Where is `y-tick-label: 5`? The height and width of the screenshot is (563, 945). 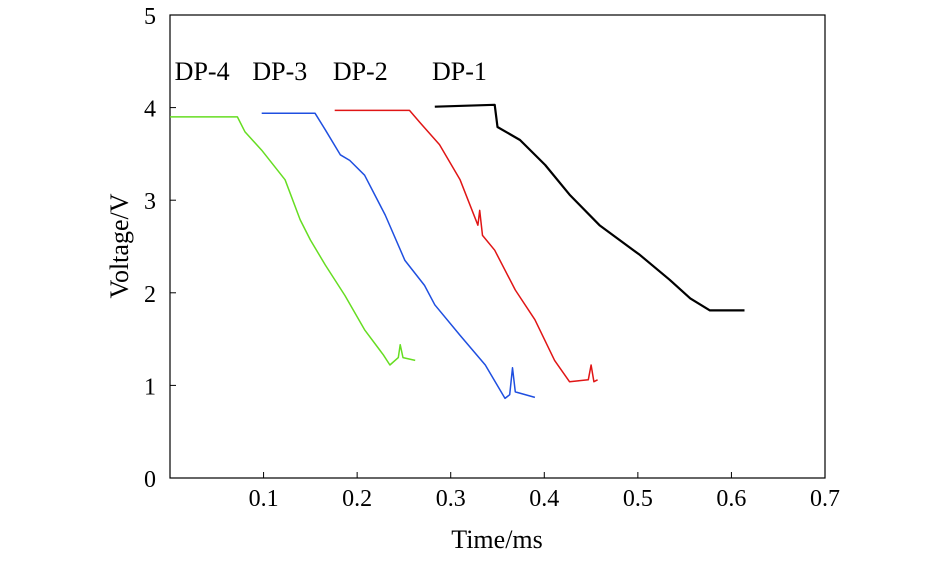 y-tick-label: 5 is located at coordinates (150, 17).